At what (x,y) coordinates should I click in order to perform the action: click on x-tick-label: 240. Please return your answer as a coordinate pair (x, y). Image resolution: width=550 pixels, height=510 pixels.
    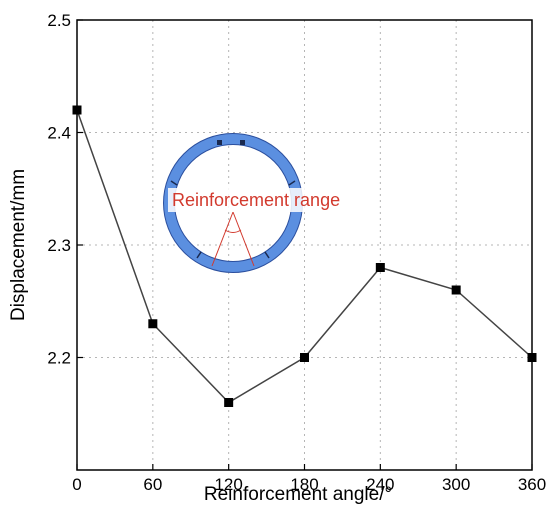
    Looking at the image, I should click on (380, 484).